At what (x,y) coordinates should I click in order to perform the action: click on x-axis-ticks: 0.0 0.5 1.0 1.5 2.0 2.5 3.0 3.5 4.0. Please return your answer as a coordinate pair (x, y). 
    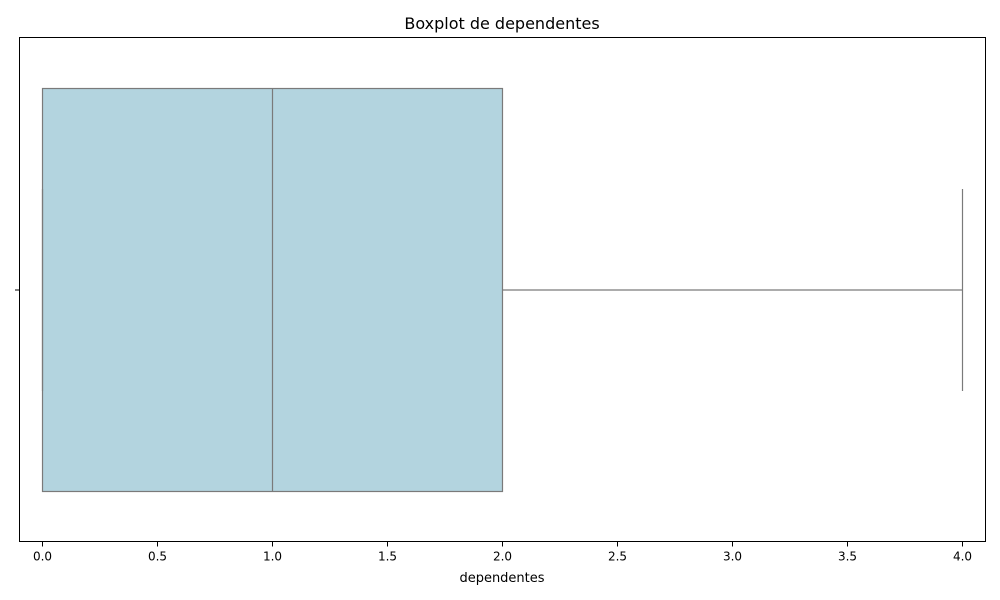
    Looking at the image, I should click on (502, 552).